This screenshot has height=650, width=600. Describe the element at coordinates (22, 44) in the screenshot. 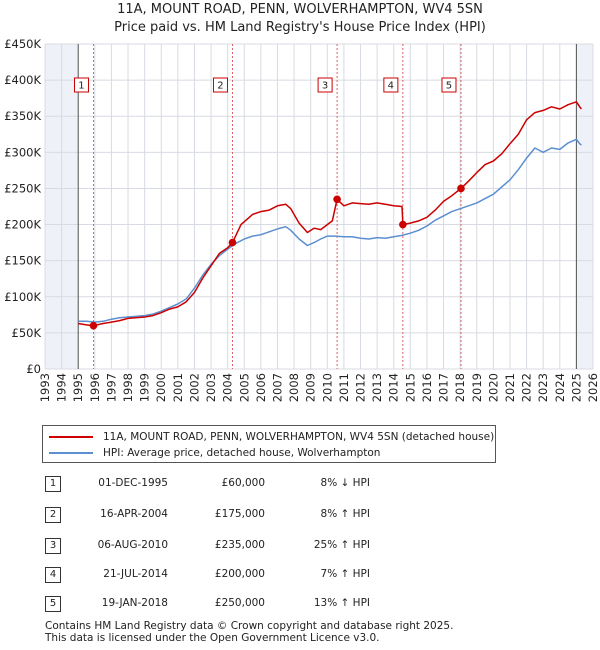

I see `y-tick-label: £450K` at that location.